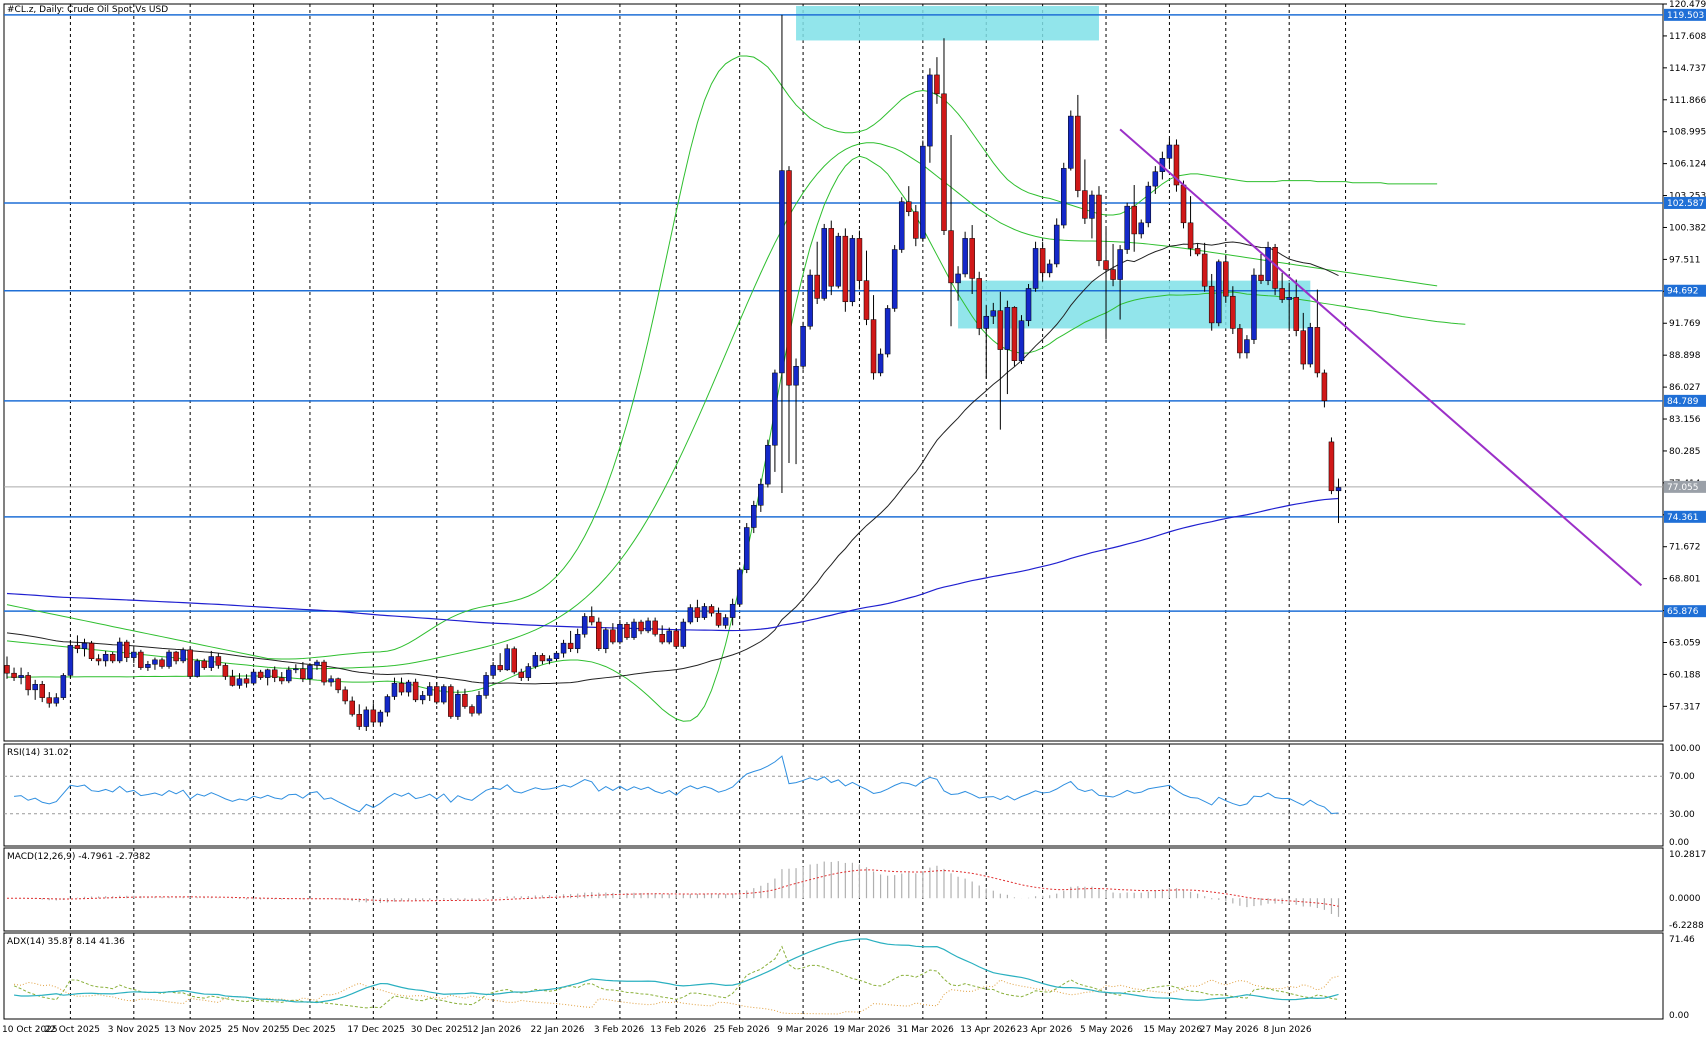 The height and width of the screenshot is (1041, 1707). Describe the element at coordinates (1685, 899) in the screenshot. I see `macd-tick-label: 0.0000` at that location.